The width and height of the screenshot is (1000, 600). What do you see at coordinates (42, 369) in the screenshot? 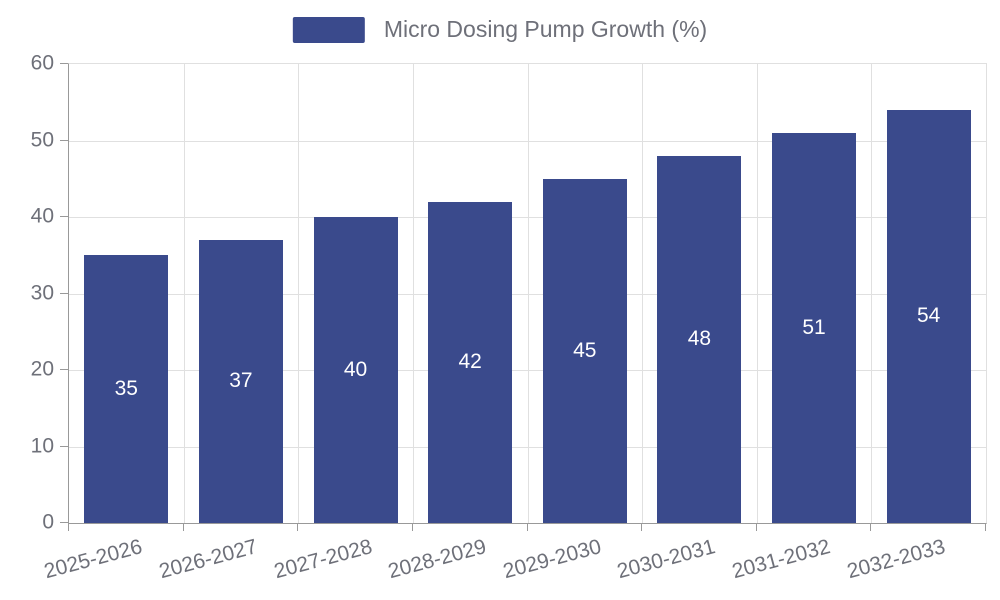
I see `y-axis-label: 20` at bounding box center [42, 369].